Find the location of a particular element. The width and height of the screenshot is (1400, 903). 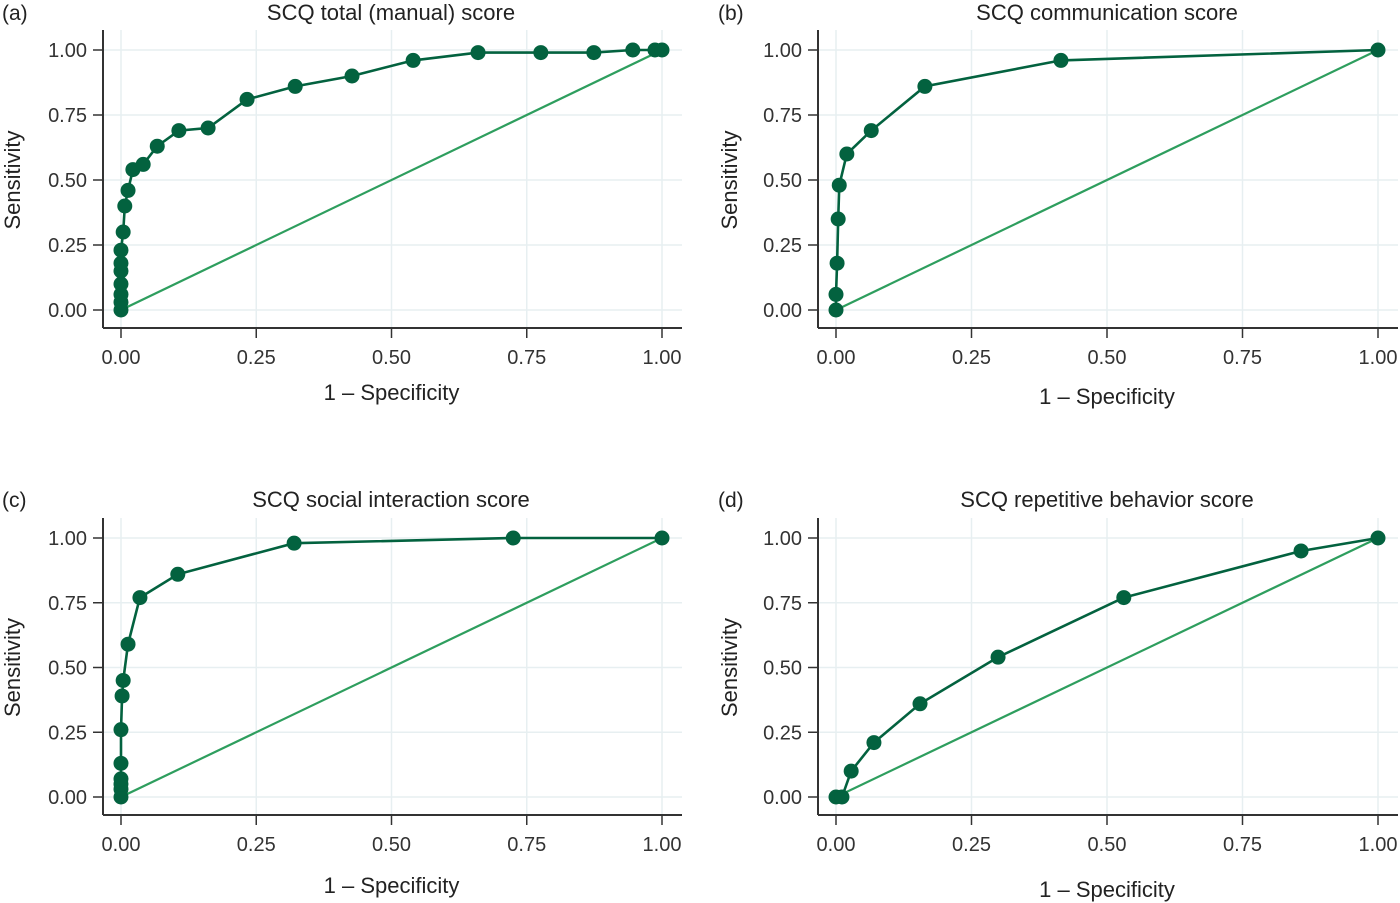

roc-curve-line is located at coordinates (1106, 179).